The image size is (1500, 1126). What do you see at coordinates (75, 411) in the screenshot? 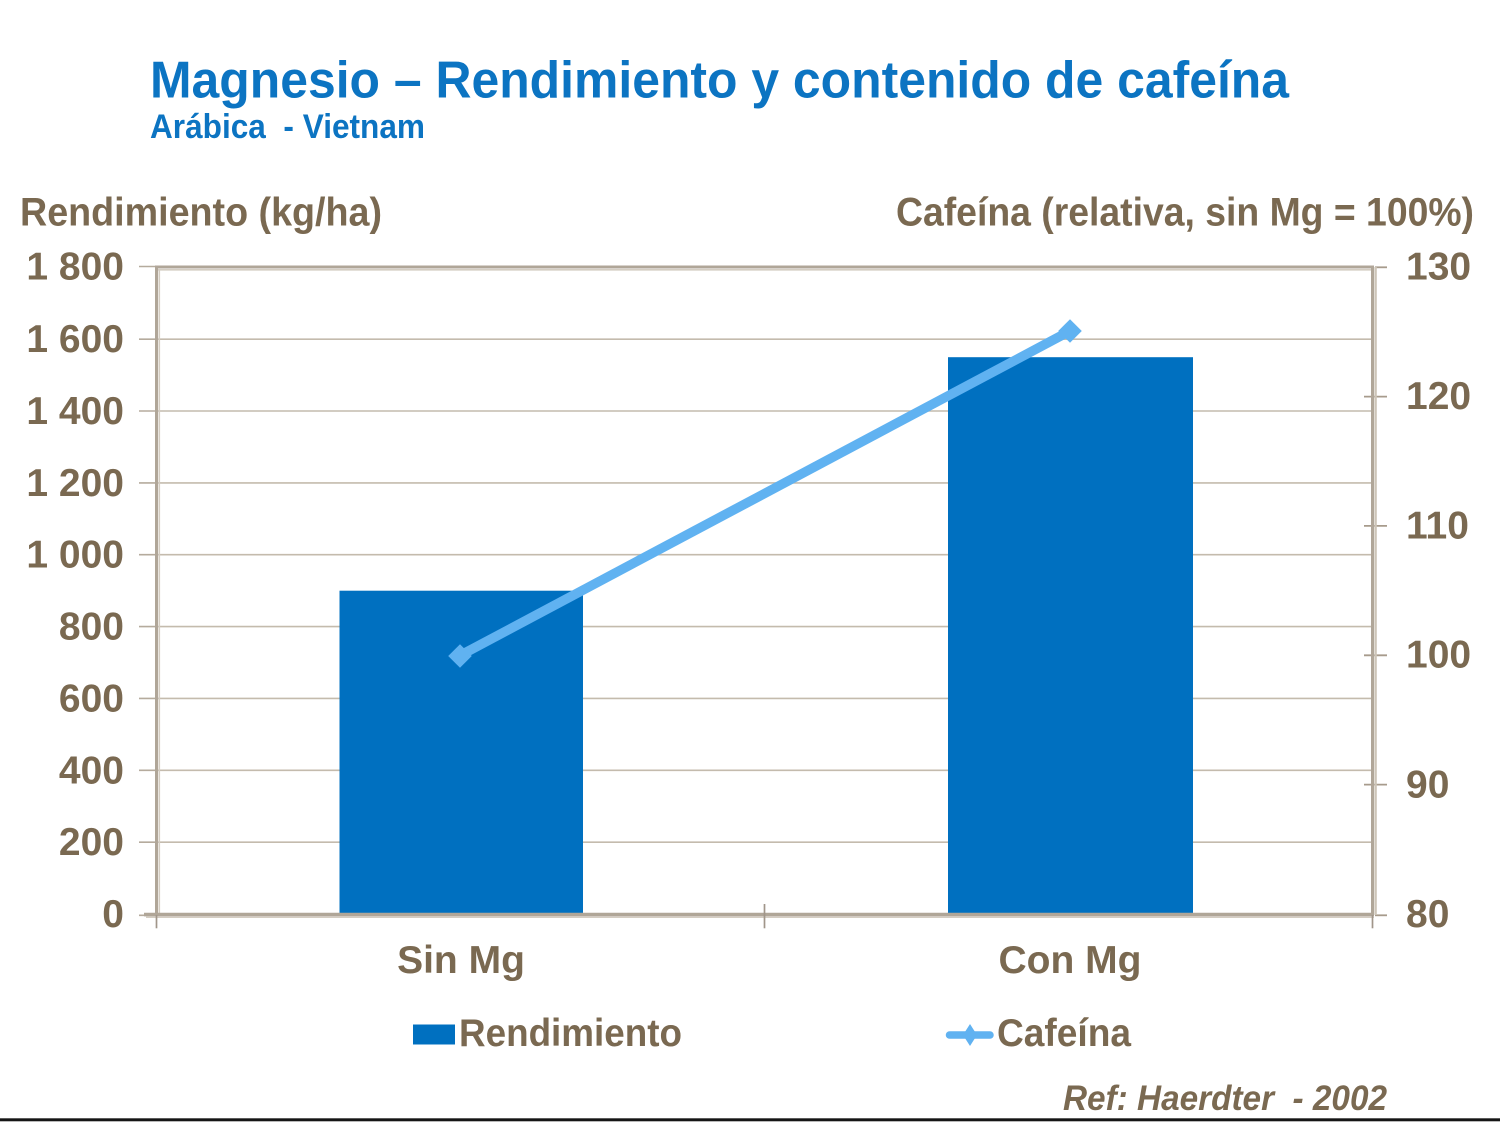
I see `svg-text: 1 400` at bounding box center [75, 411].